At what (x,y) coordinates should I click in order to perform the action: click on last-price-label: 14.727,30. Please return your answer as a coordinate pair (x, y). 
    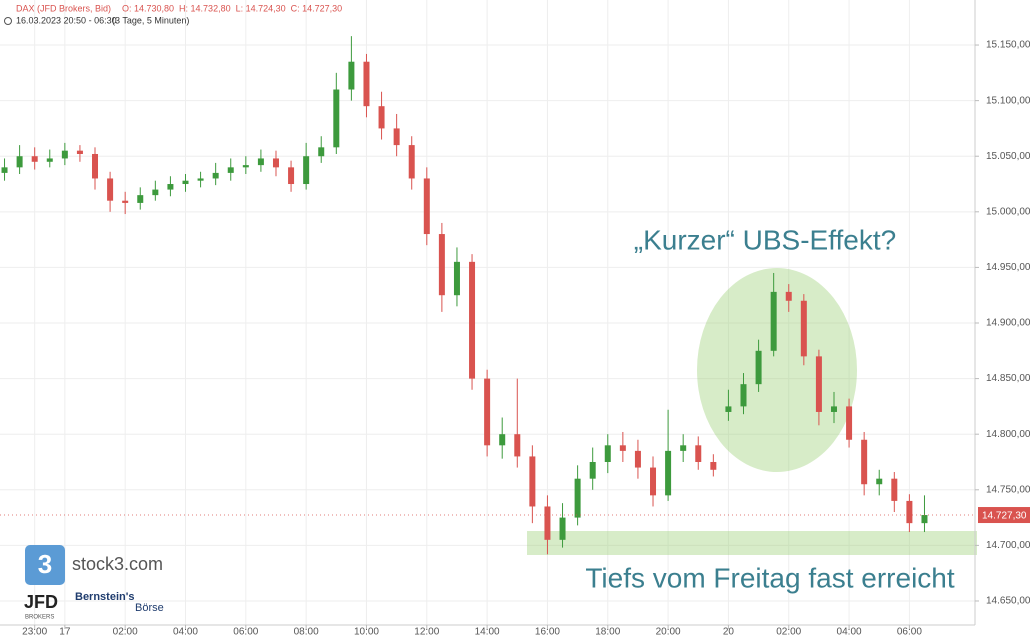
    Looking at the image, I should click on (1004, 516).